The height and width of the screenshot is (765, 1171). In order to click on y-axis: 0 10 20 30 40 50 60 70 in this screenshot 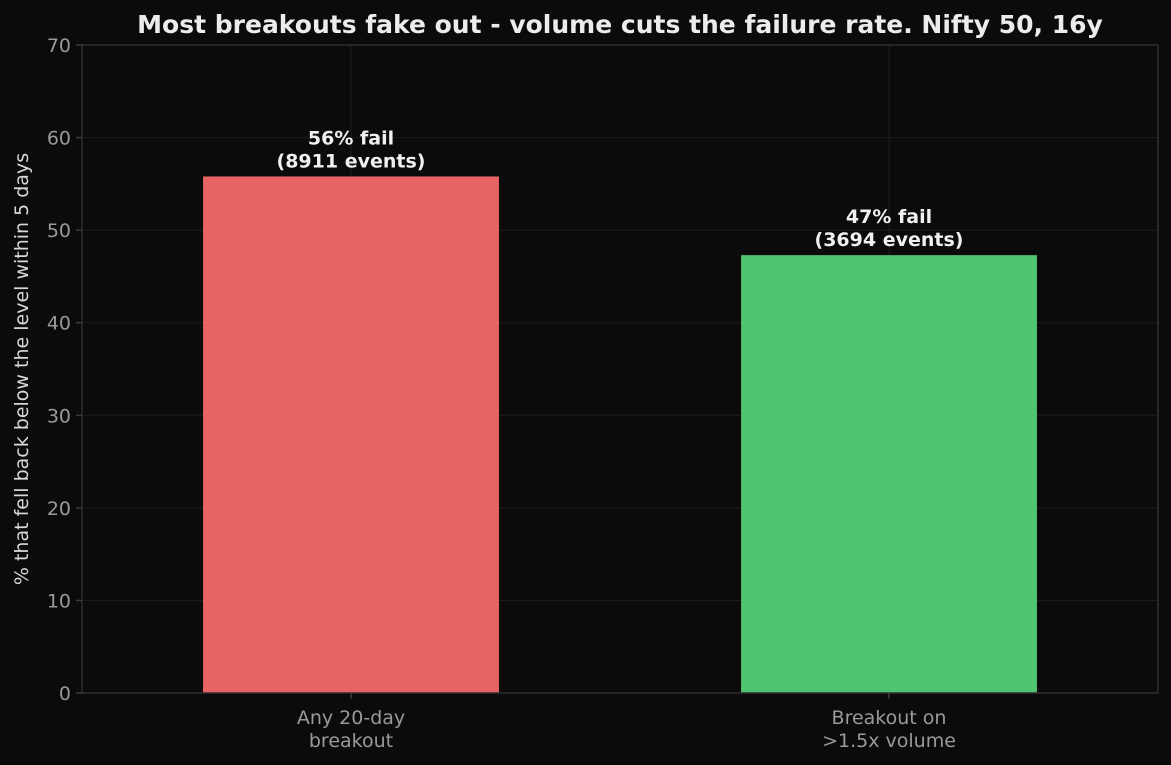, I will do `click(64, 370)`.